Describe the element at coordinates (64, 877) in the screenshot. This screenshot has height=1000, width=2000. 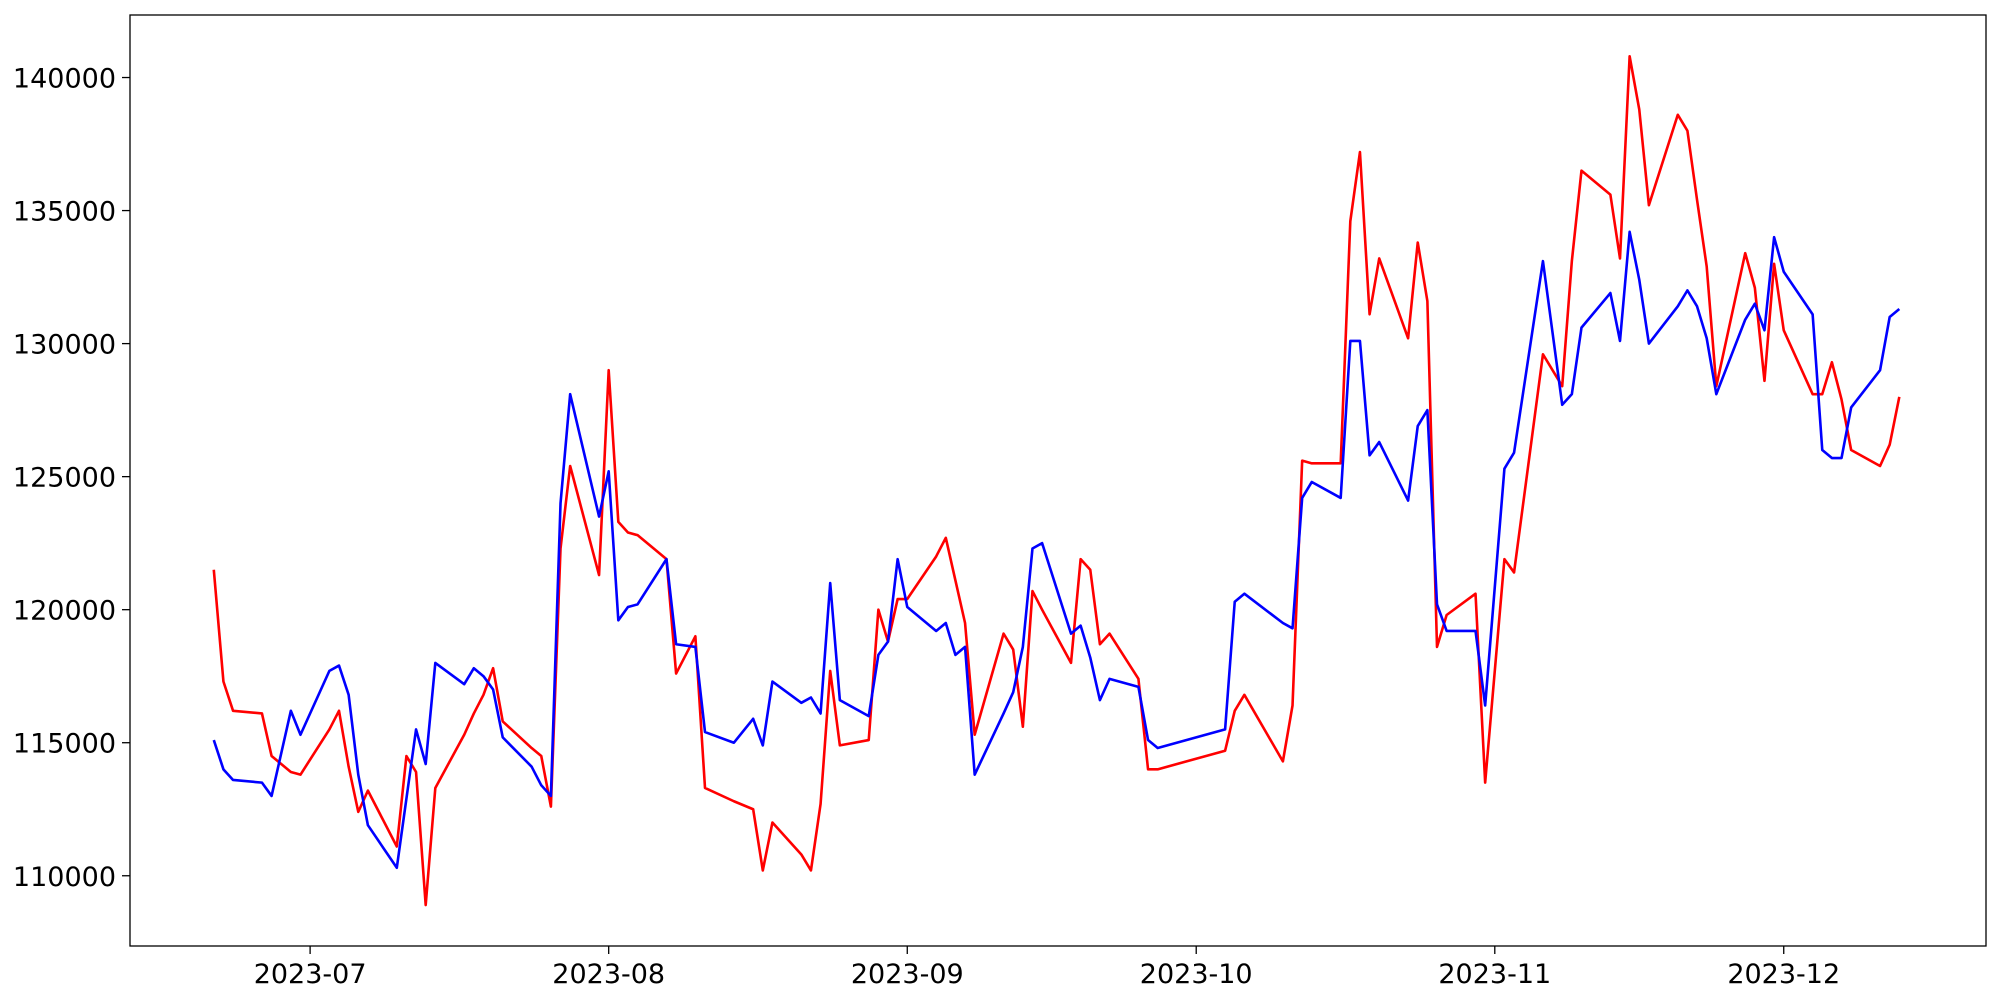
I see `y-tick-label: 110000` at that location.